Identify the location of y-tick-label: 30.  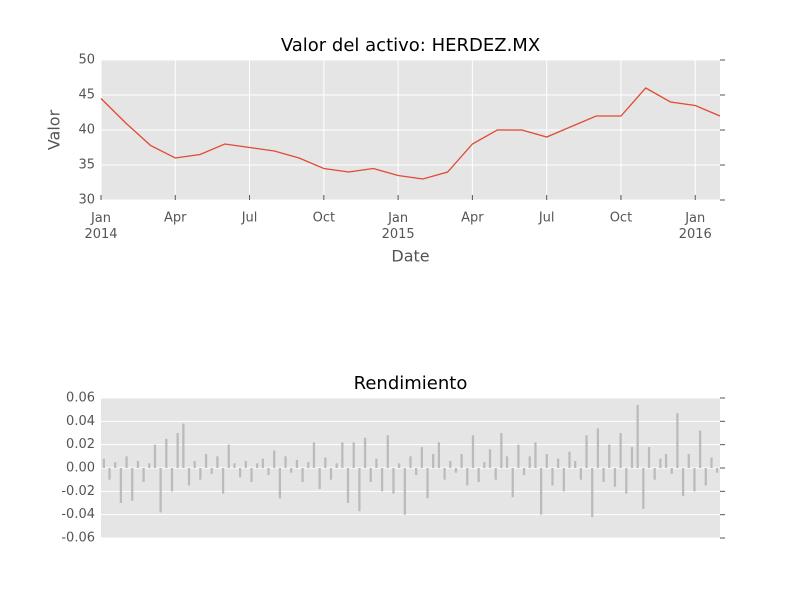
(86, 200).